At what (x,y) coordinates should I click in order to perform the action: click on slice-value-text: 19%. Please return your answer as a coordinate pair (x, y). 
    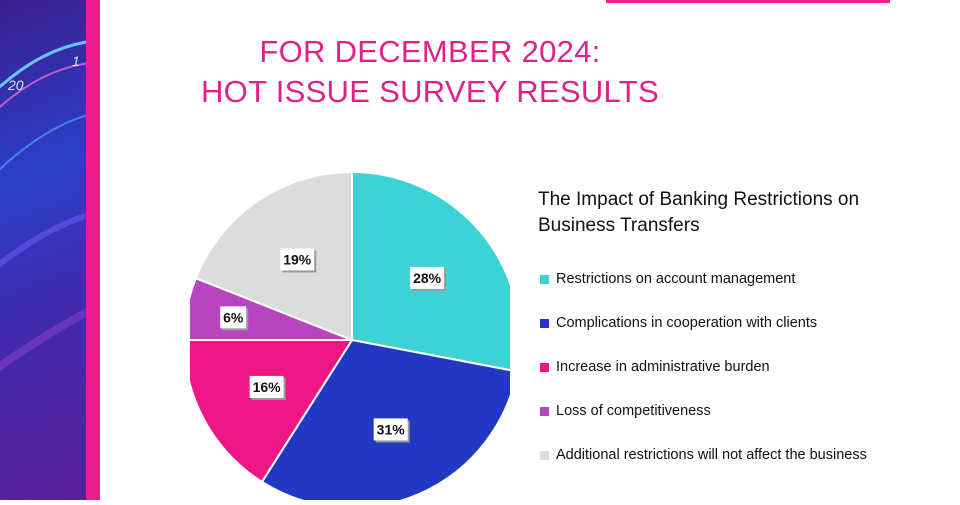
    Looking at the image, I should click on (297, 259).